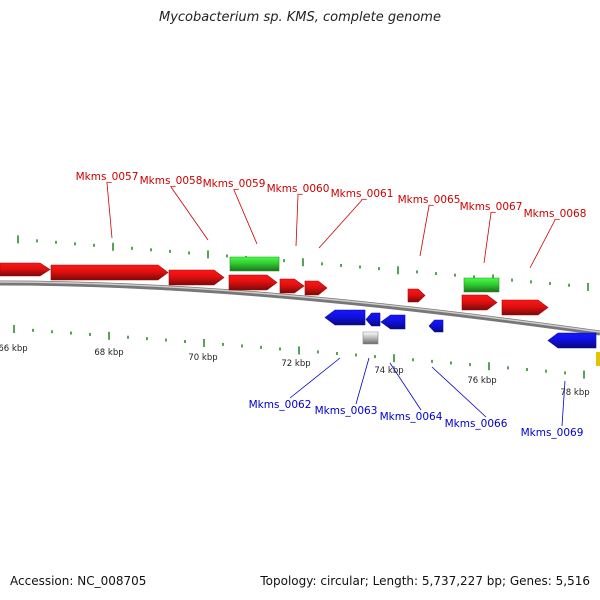 The height and width of the screenshot is (600, 600). What do you see at coordinates (78, 581) in the screenshot?
I see `accession-label: Accession: NC_008705` at bounding box center [78, 581].